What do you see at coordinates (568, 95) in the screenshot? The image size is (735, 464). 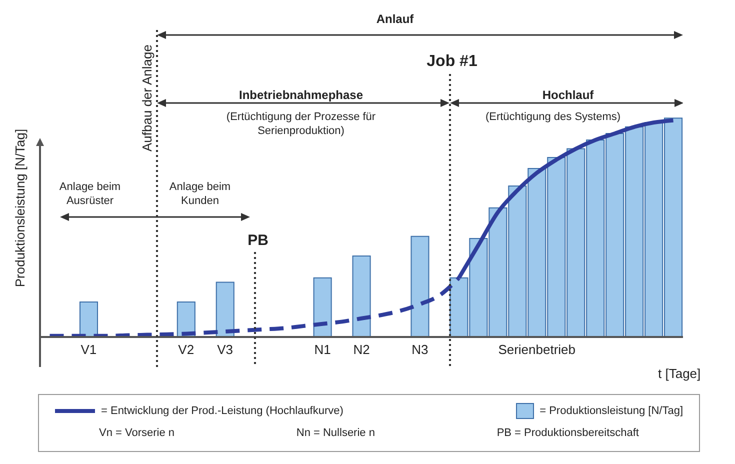 I see `text: Hochlauf` at bounding box center [568, 95].